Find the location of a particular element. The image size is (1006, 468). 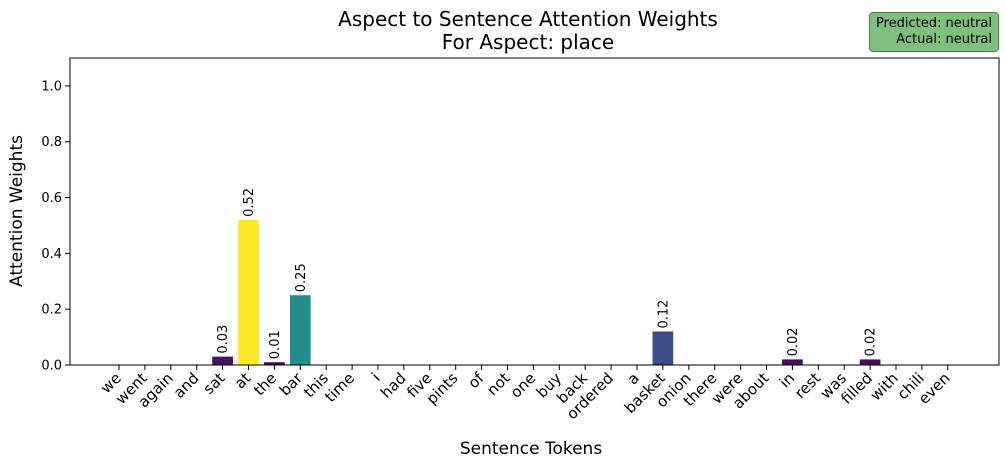

y-tick-label: 0.6 is located at coordinates (51, 198).